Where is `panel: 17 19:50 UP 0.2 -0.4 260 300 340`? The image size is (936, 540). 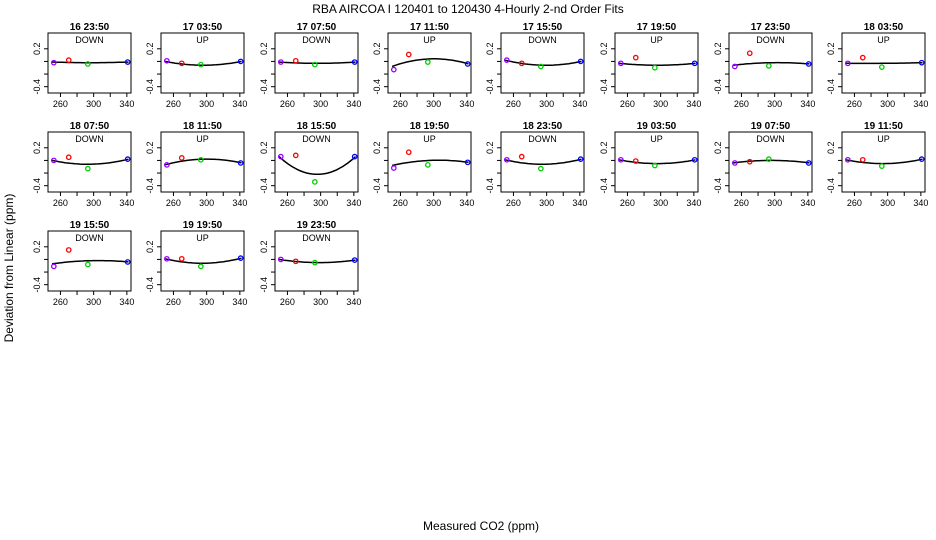 panel: 17 19:50 UP 0.2 -0.4 260 300 340 is located at coordinates (650, 65).